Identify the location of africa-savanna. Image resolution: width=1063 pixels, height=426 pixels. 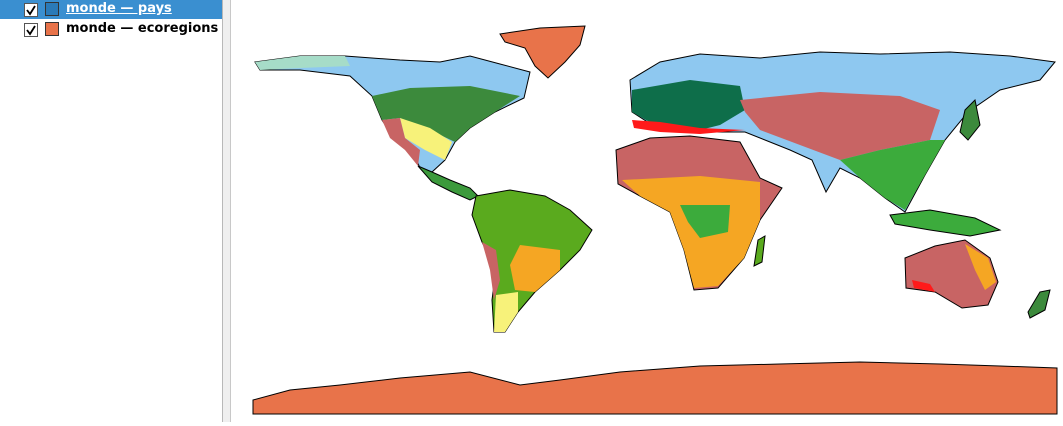
(691, 232).